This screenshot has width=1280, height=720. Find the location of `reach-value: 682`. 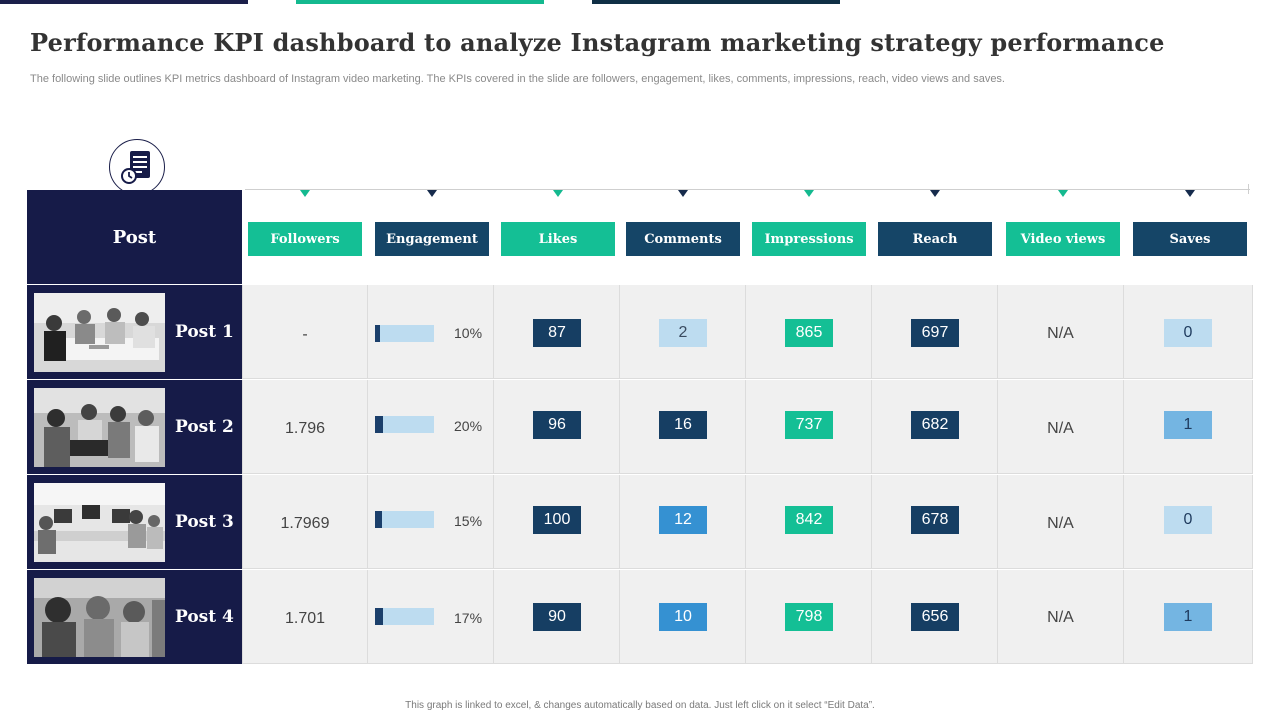

reach-value: 682 is located at coordinates (935, 425).